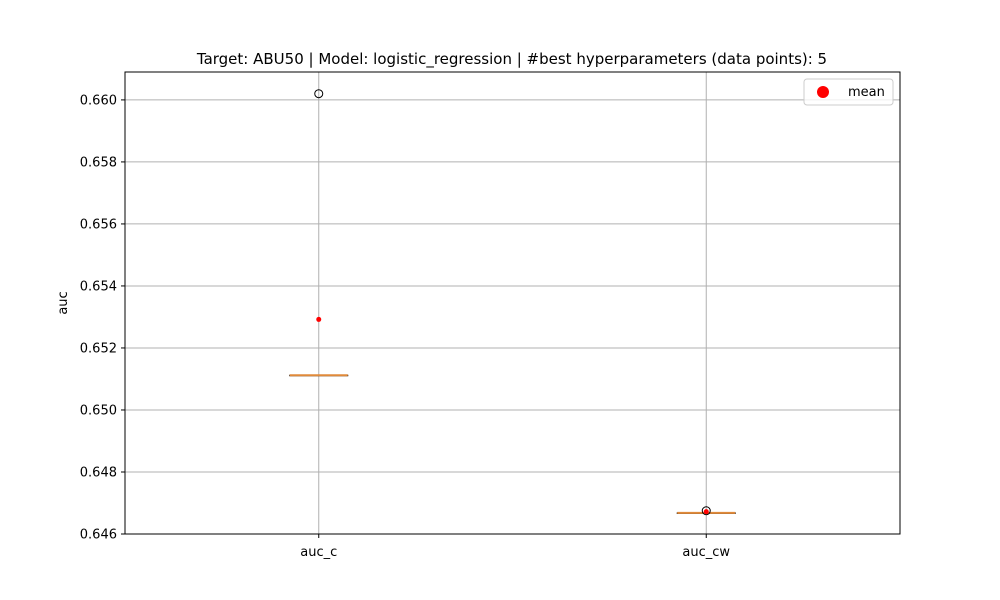  What do you see at coordinates (866, 92) in the screenshot?
I see `legend-mean-label: mean` at bounding box center [866, 92].